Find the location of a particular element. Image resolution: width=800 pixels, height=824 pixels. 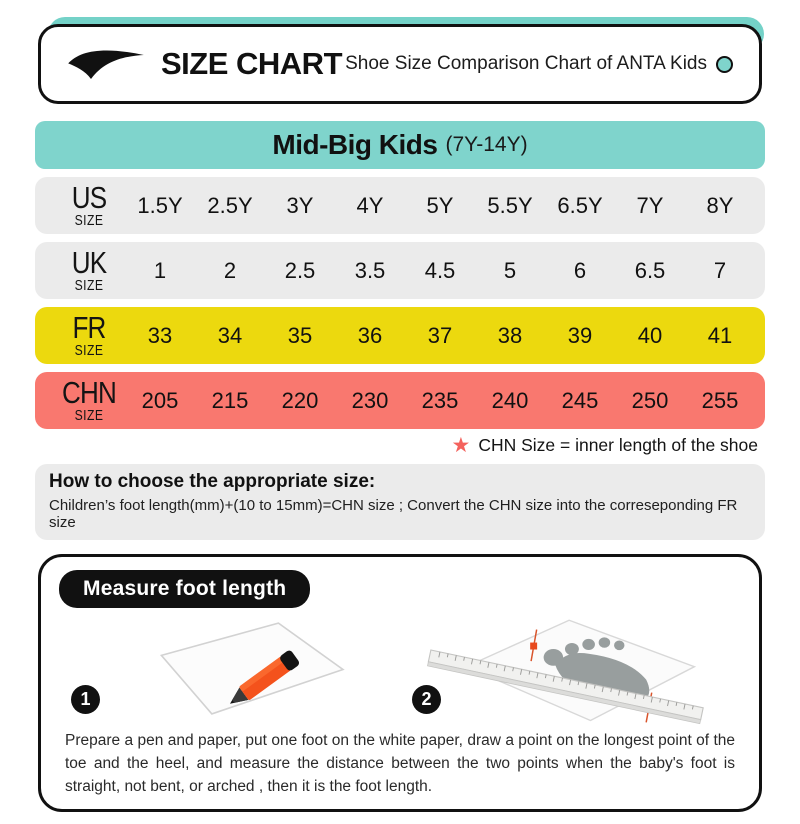

size-cell: 5 is located at coordinates (510, 270).